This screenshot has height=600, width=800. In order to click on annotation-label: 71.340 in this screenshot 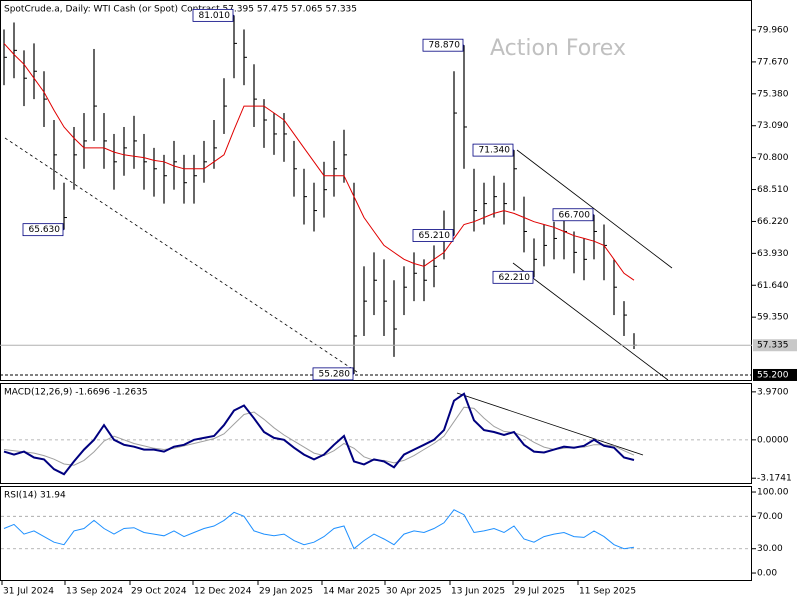, I will do `click(495, 151)`.